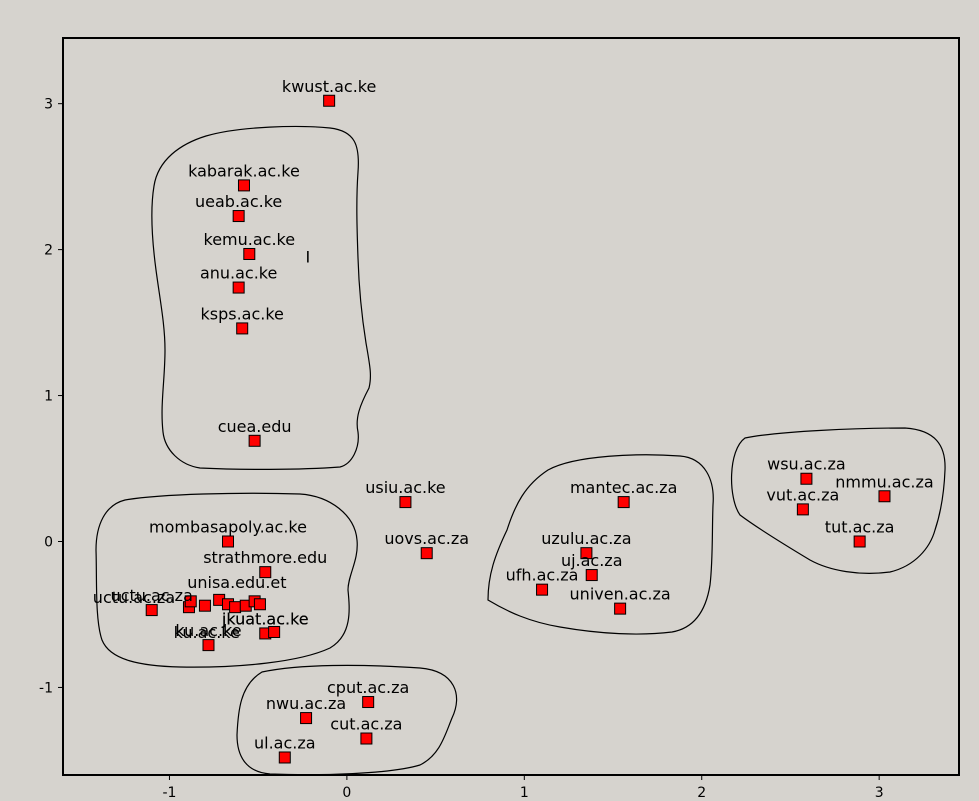 The width and height of the screenshot is (979, 801). Describe the element at coordinates (238, 273) in the screenshot. I see `data-point-label: anu.ac.ke` at that location.